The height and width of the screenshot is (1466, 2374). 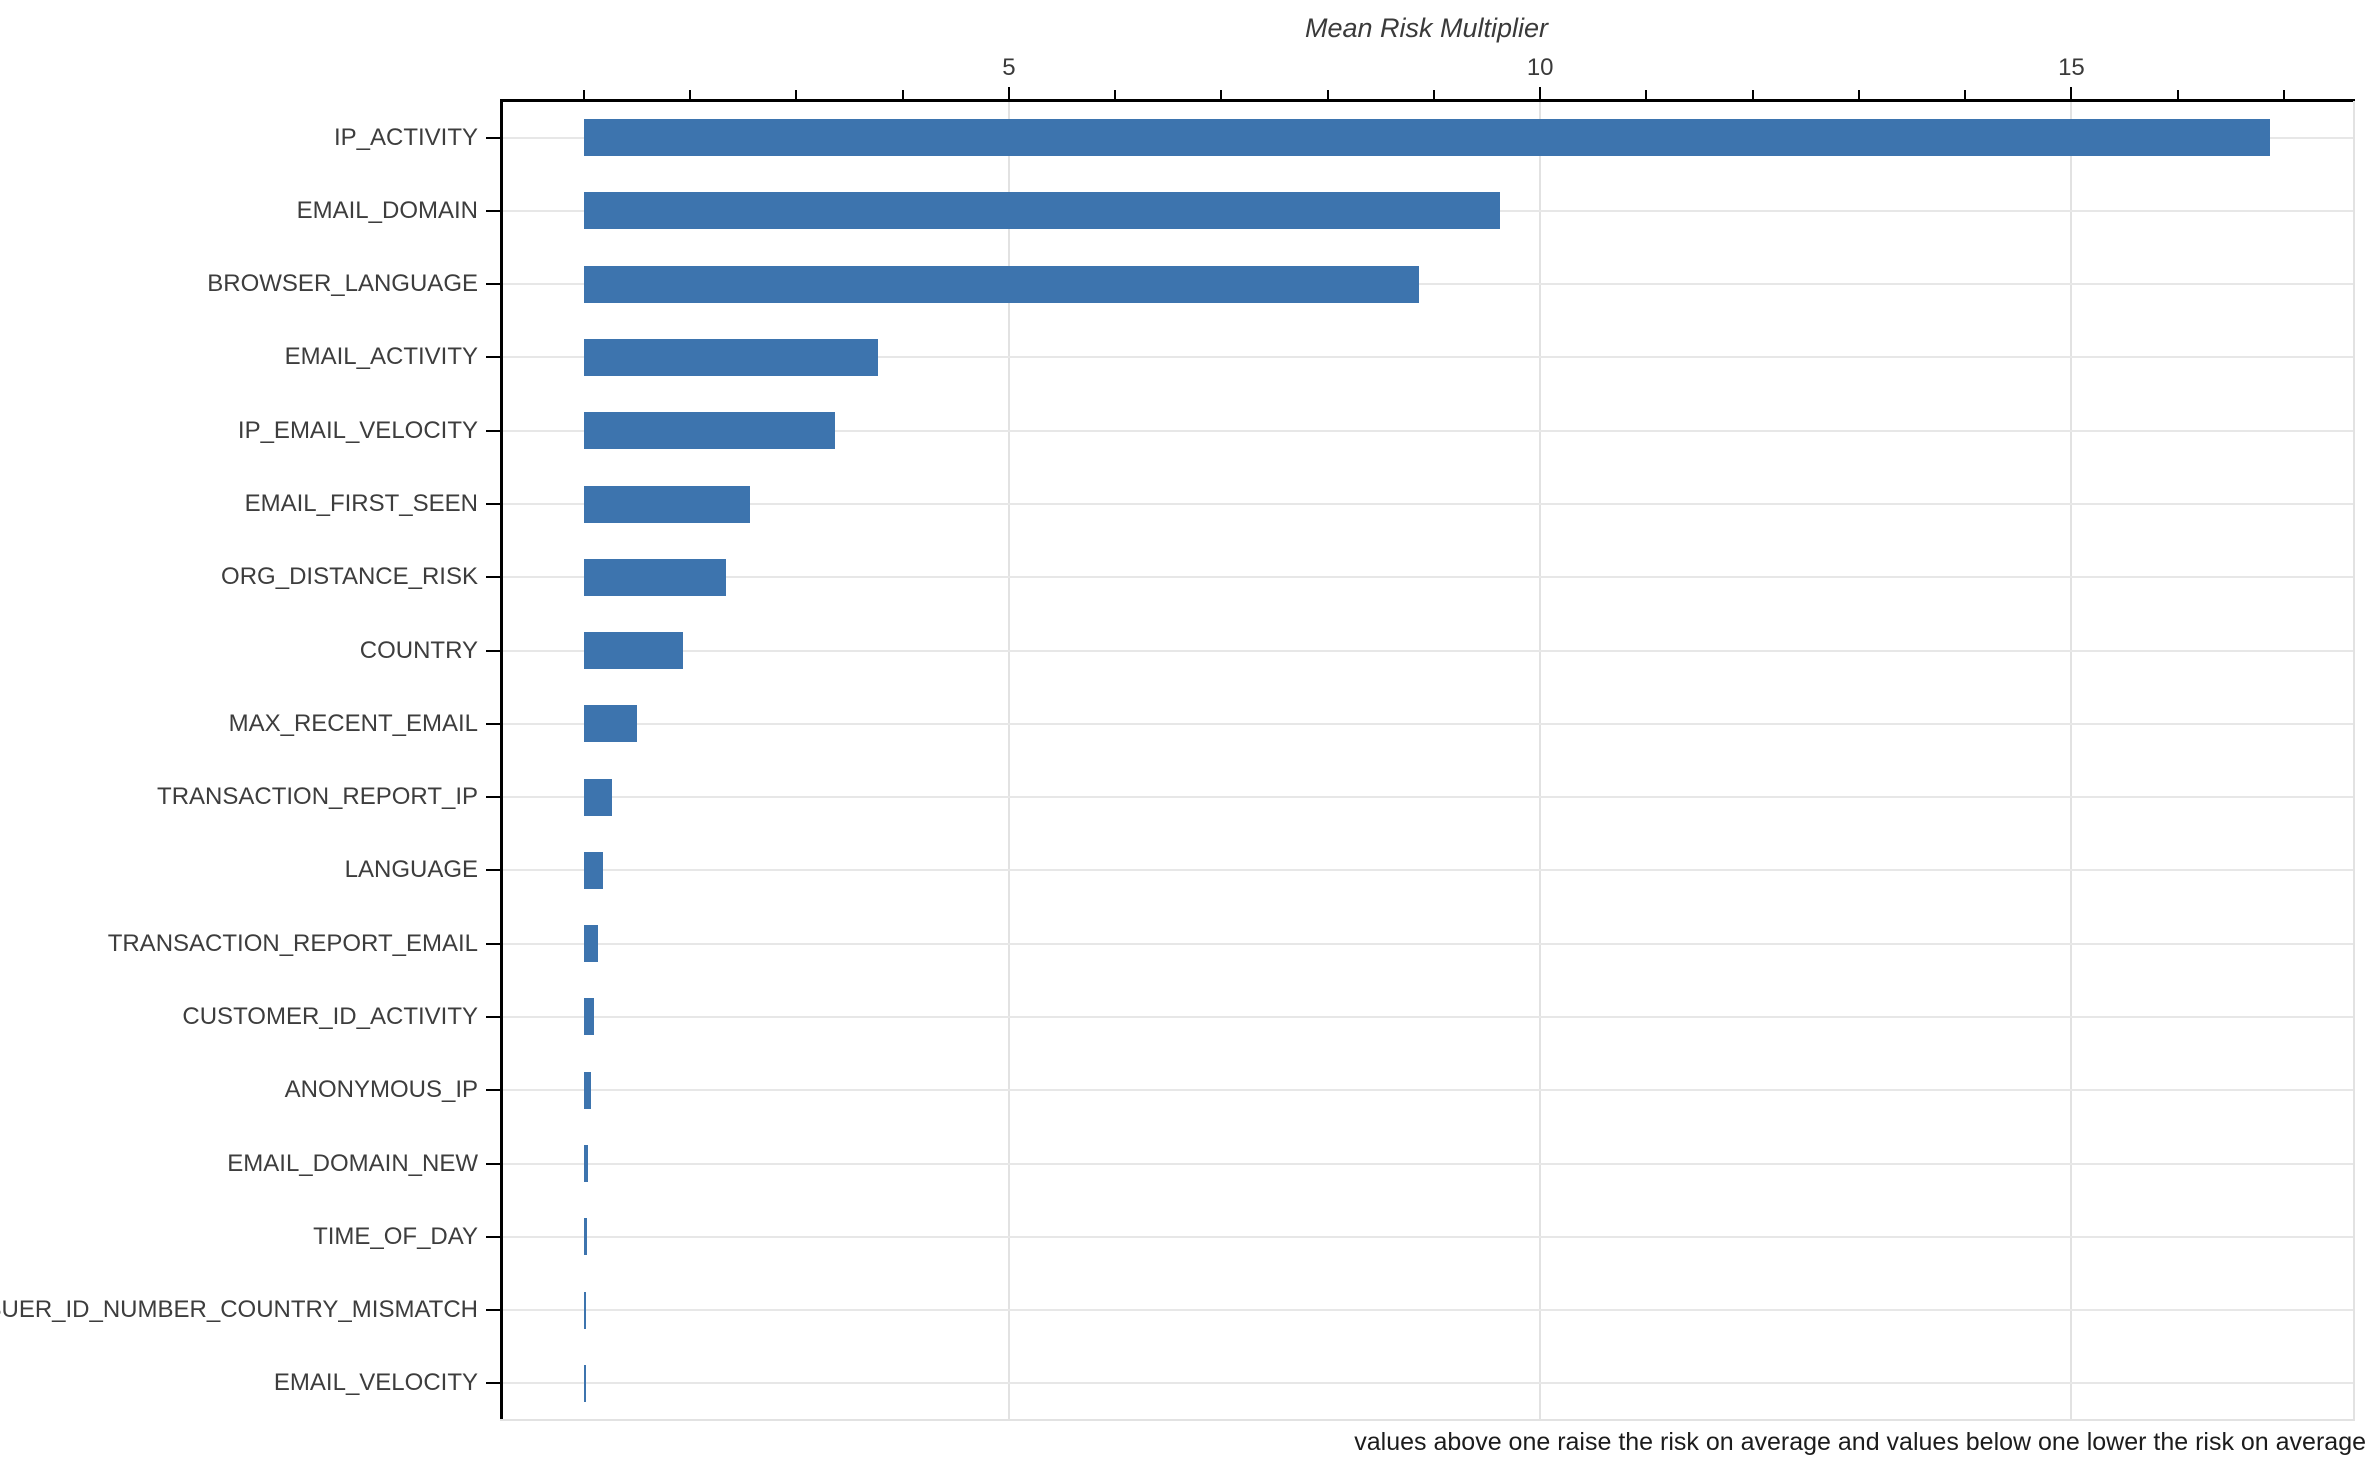 I want to click on y-category-label: CUSTOMER_ID_ACTIVITY, so click(x=330, y=1016).